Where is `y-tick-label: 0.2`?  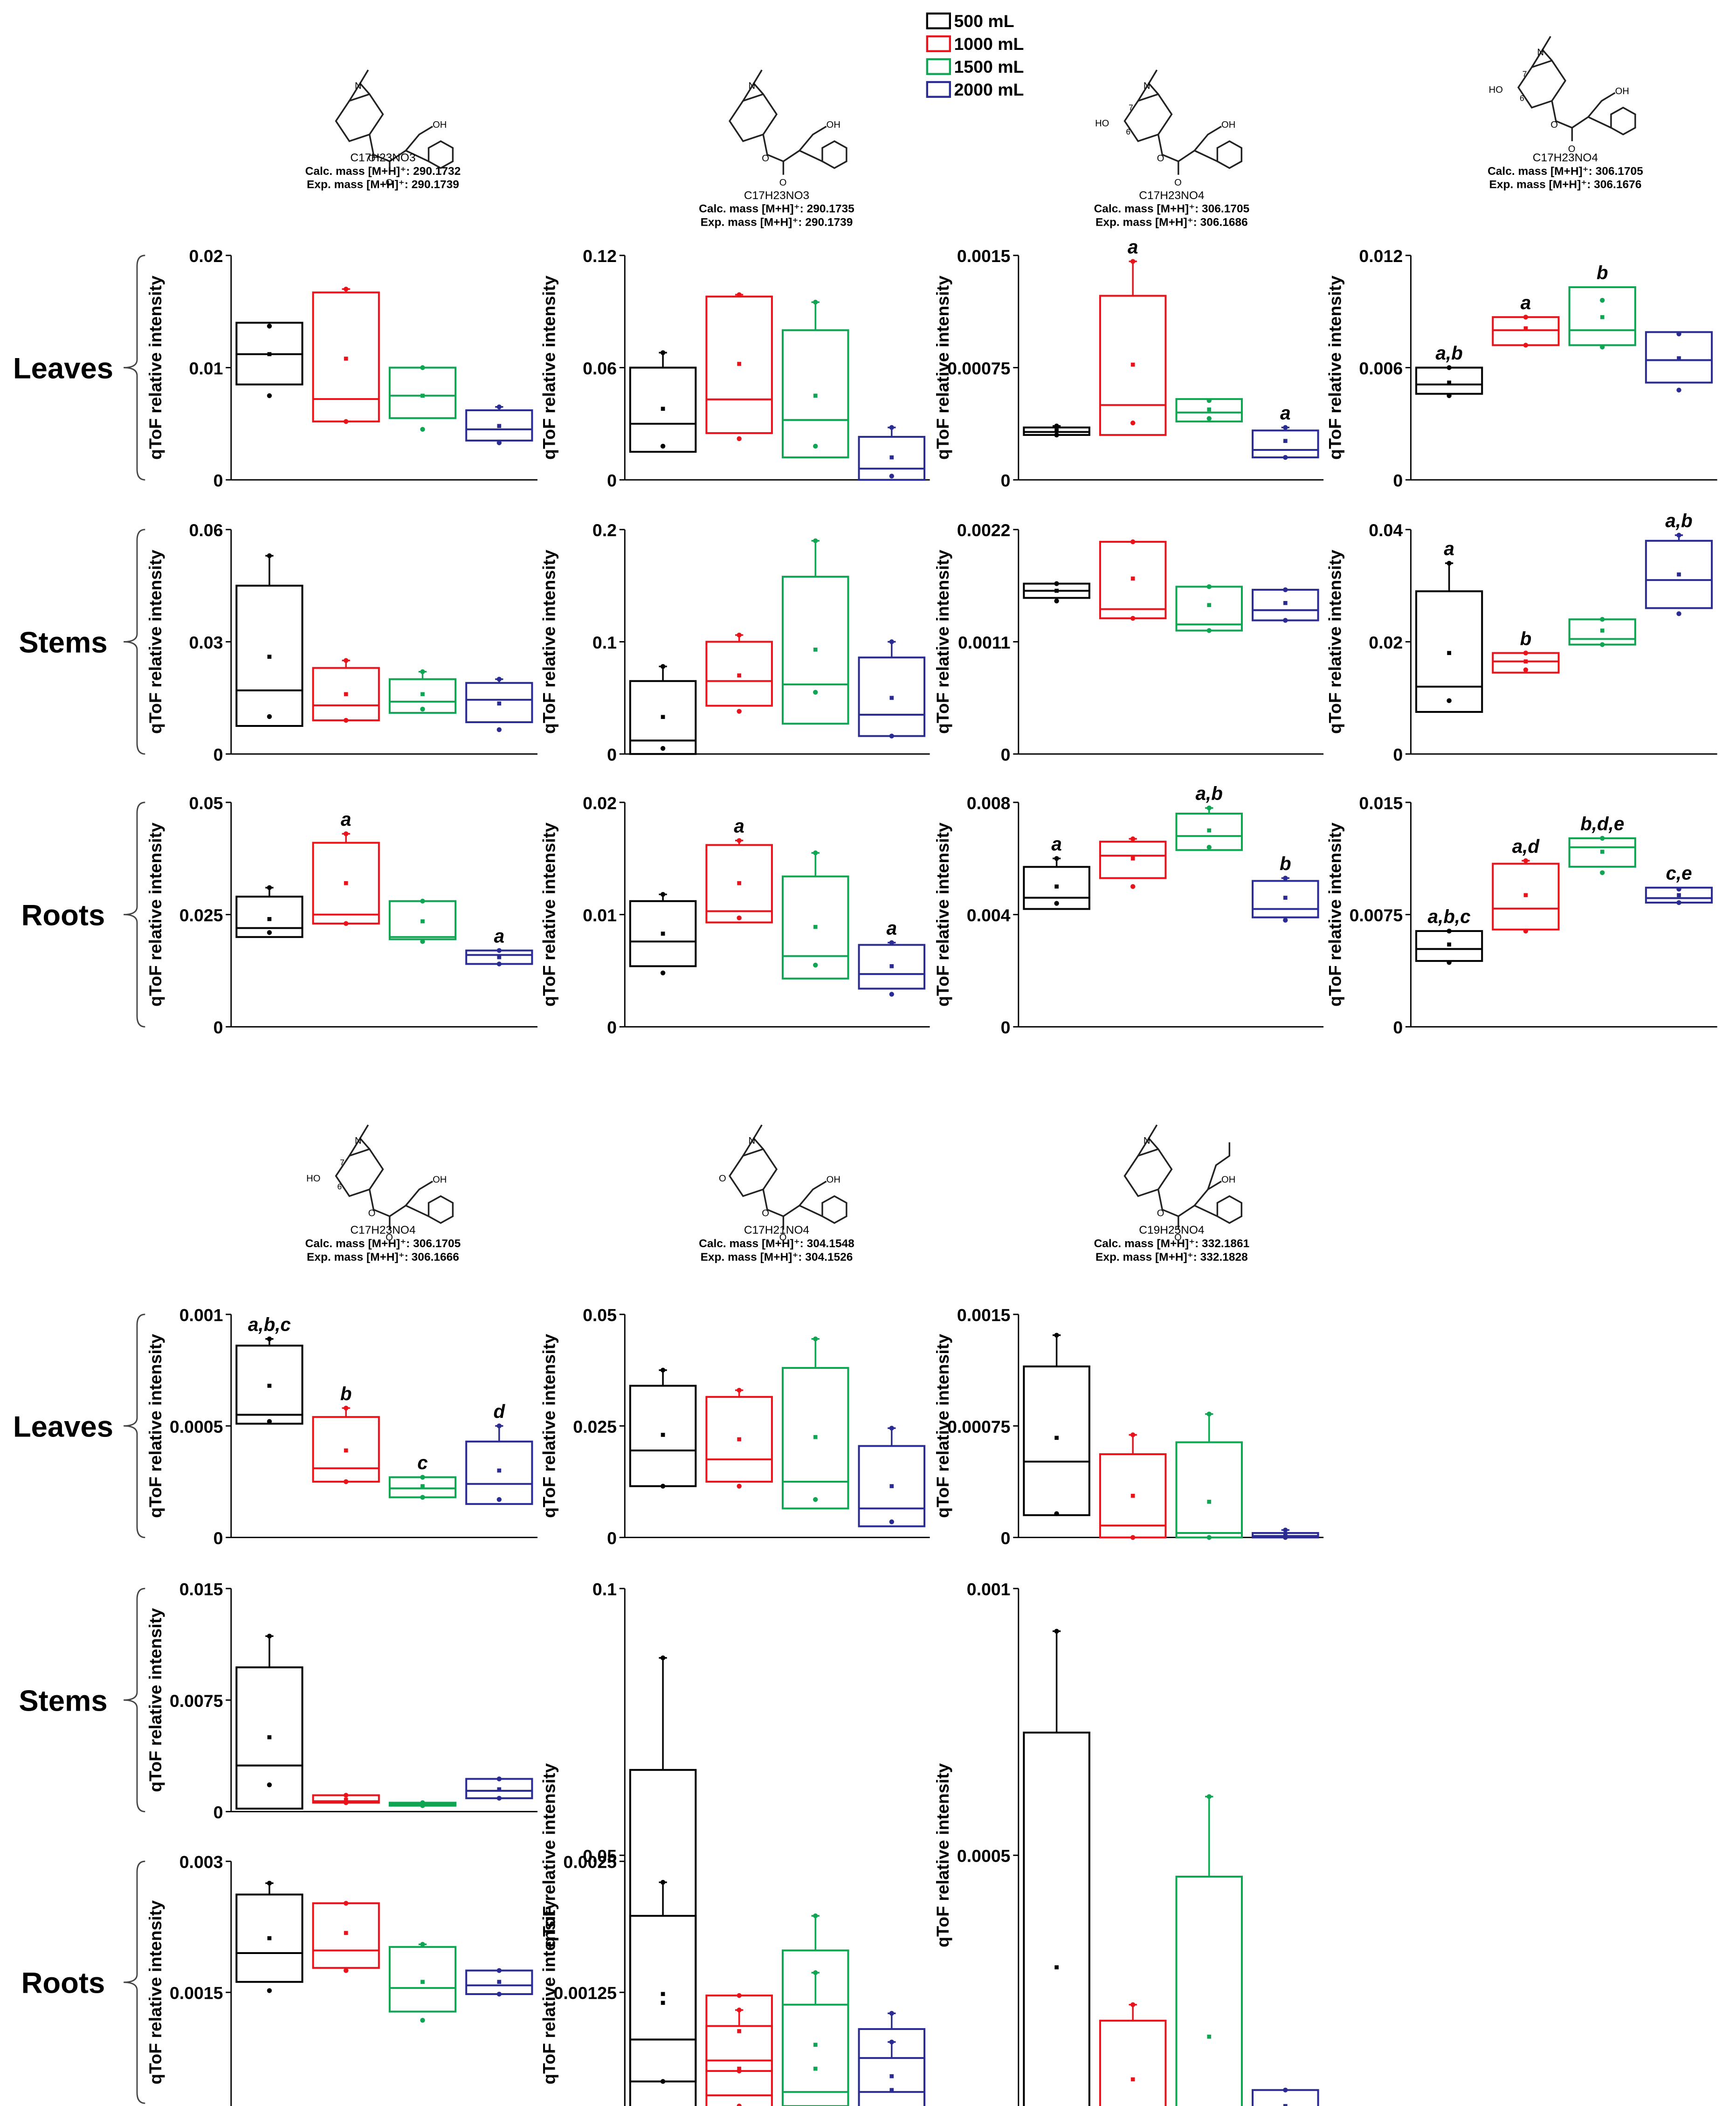 y-tick-label: 0.2 is located at coordinates (604, 530).